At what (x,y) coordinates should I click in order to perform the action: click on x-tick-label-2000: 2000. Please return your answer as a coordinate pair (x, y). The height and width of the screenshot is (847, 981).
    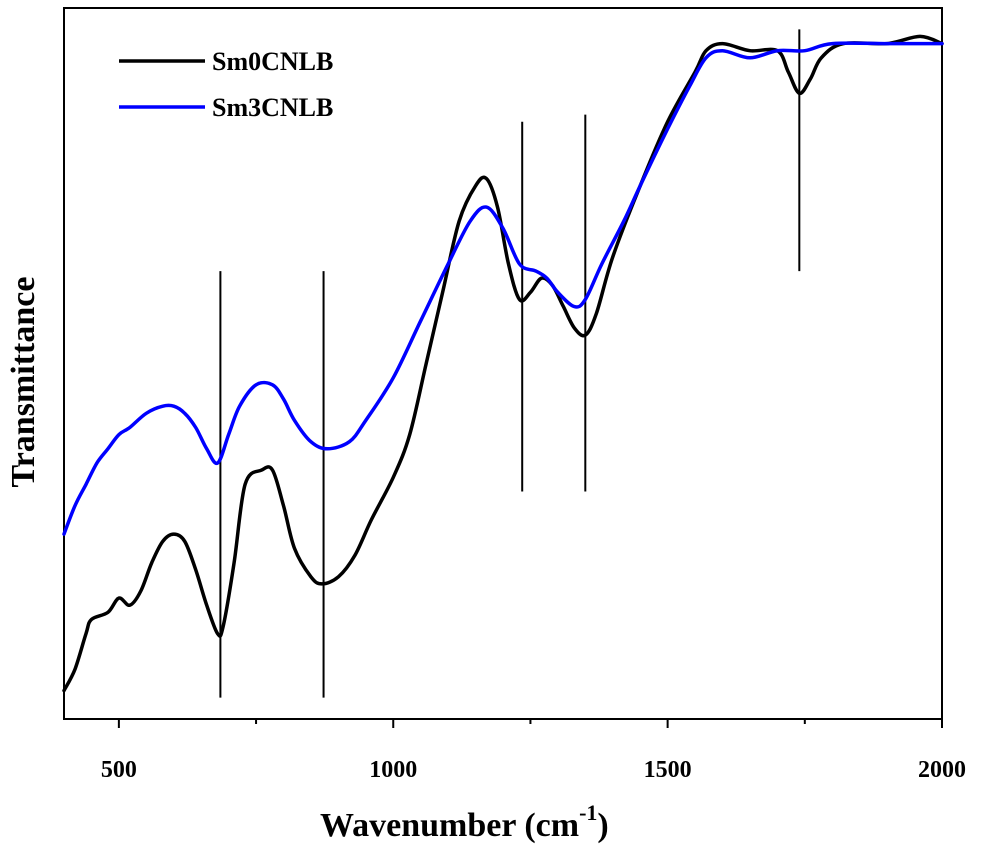
    Looking at the image, I should click on (942, 770).